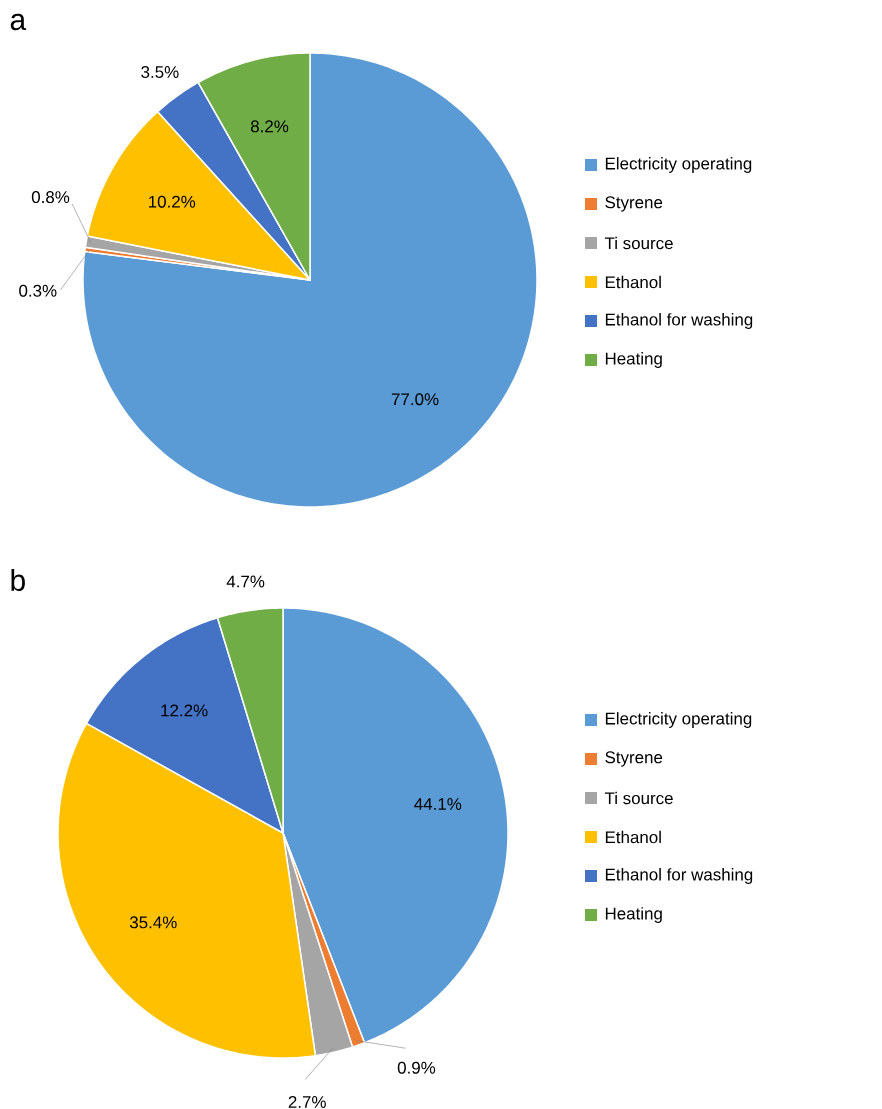  What do you see at coordinates (50, 197) in the screenshot?
I see `data-label: 0.8%` at bounding box center [50, 197].